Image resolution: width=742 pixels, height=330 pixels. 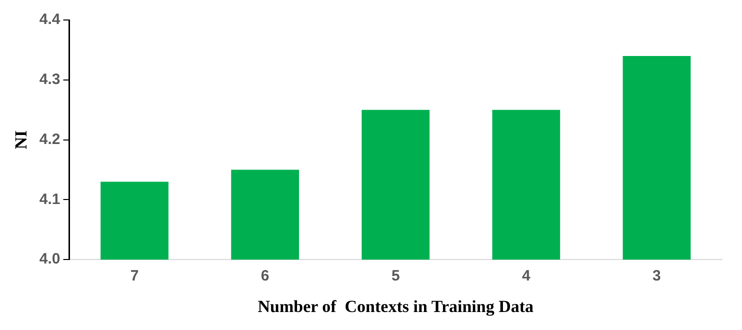 I want to click on x-axis-title: Number of Contexts in Training Data, so click(x=396, y=306).